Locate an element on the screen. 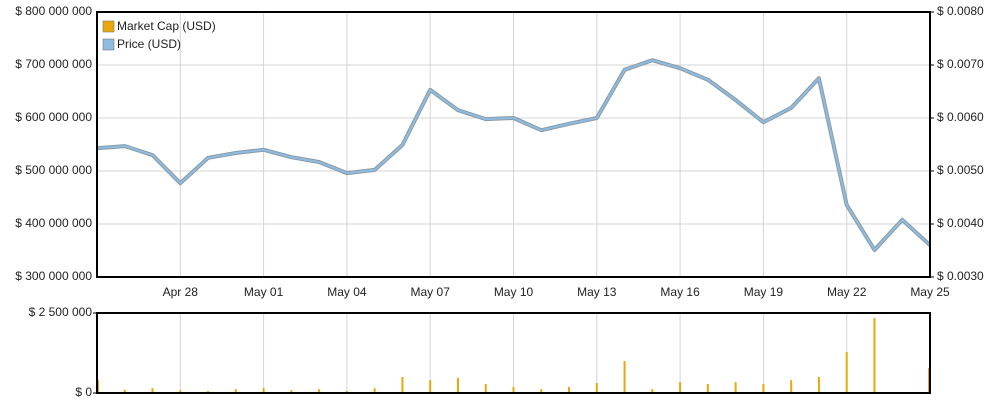 The width and height of the screenshot is (999, 415). x-tick-label: May 22 is located at coordinates (847, 292).